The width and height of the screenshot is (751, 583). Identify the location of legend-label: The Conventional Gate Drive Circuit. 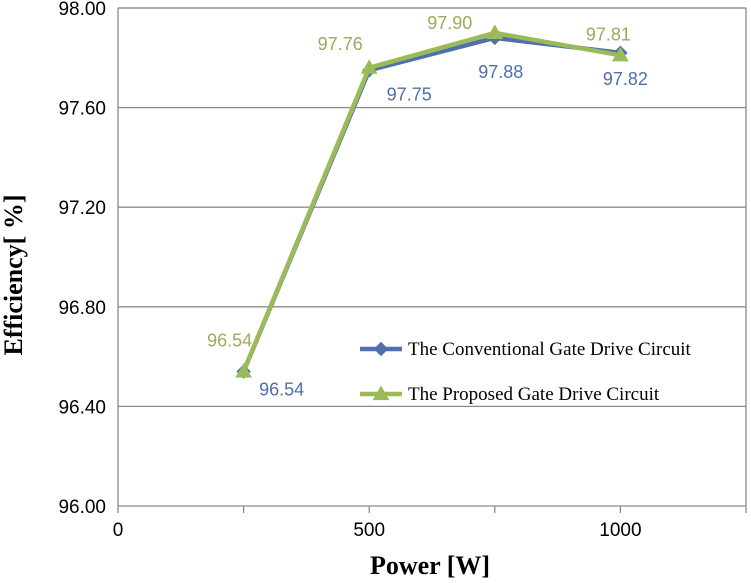
(550, 349).